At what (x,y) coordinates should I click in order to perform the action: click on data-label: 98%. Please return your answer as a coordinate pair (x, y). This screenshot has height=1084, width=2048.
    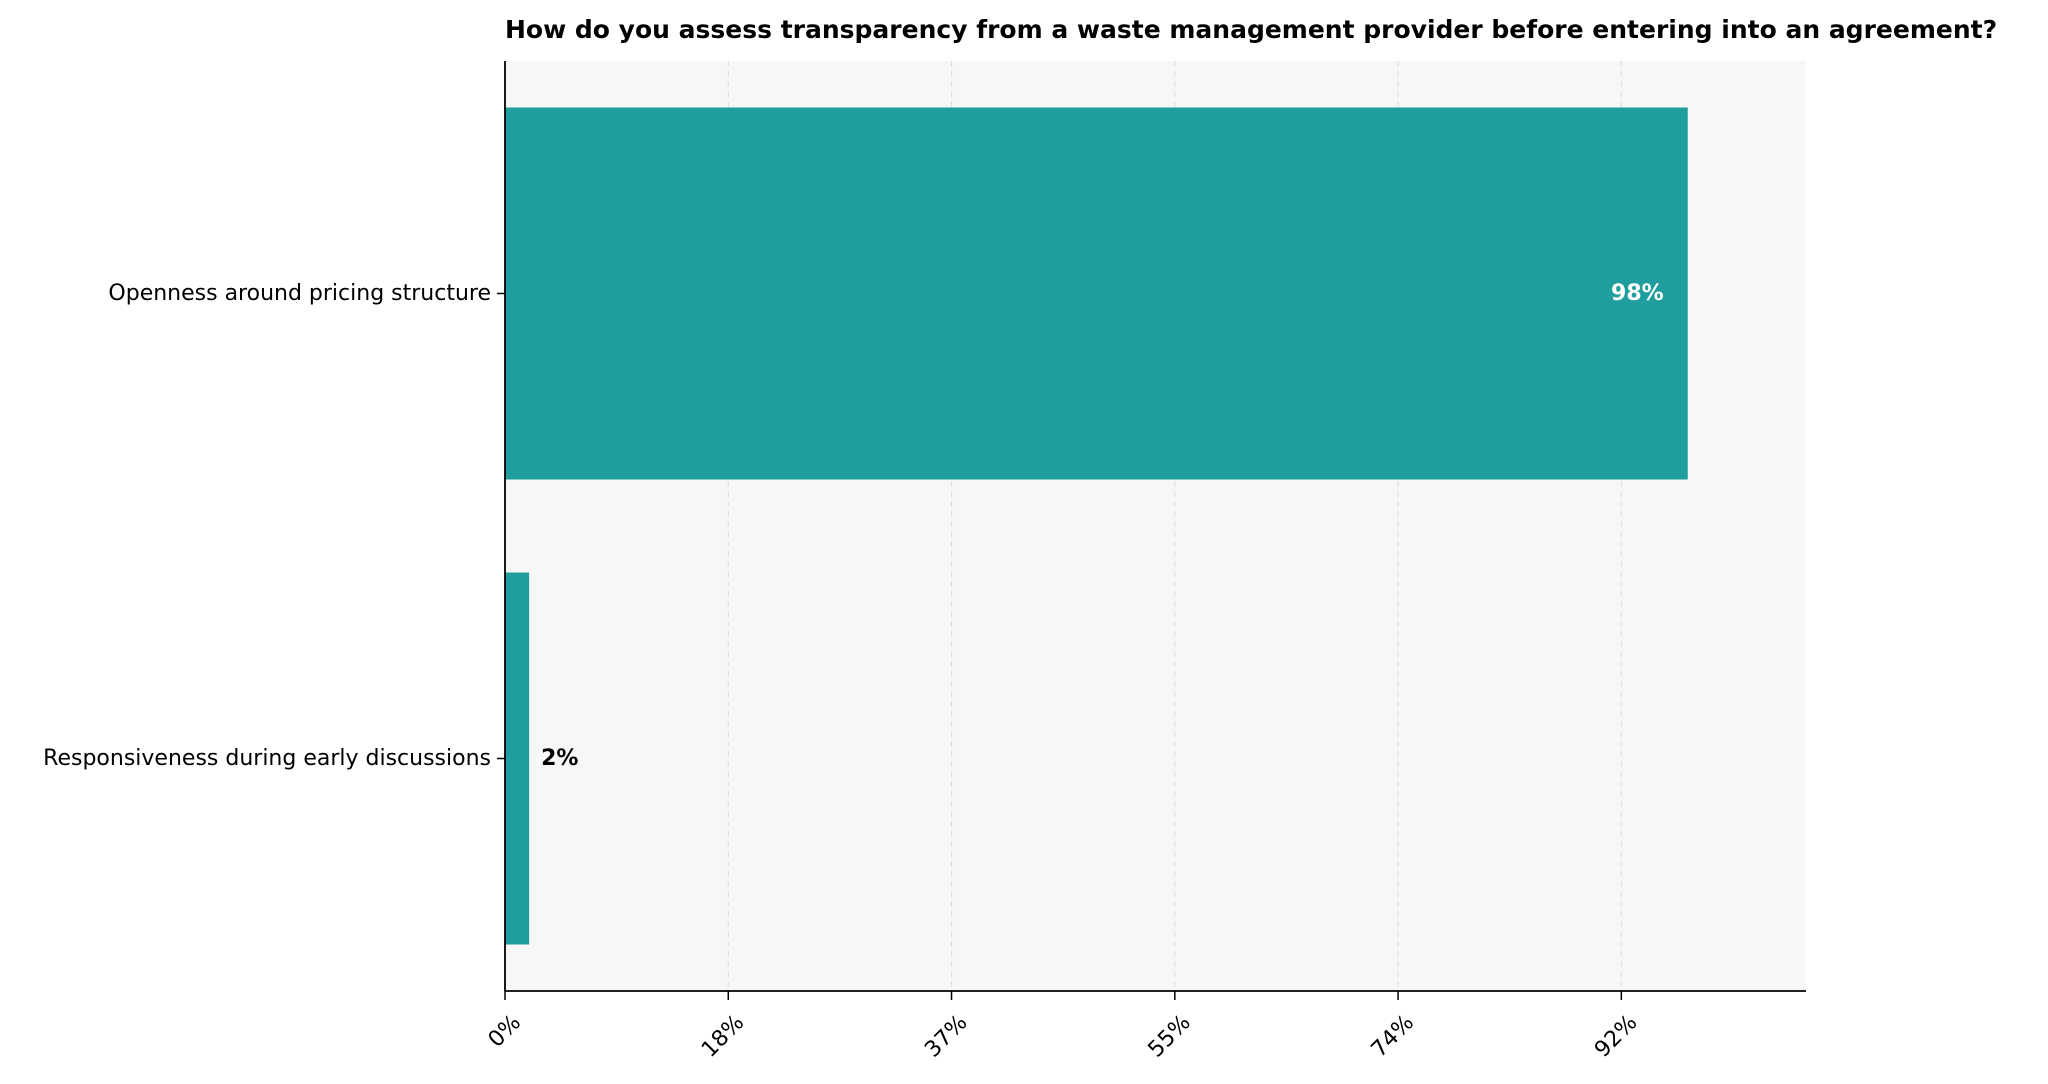
    Looking at the image, I should click on (1637, 293).